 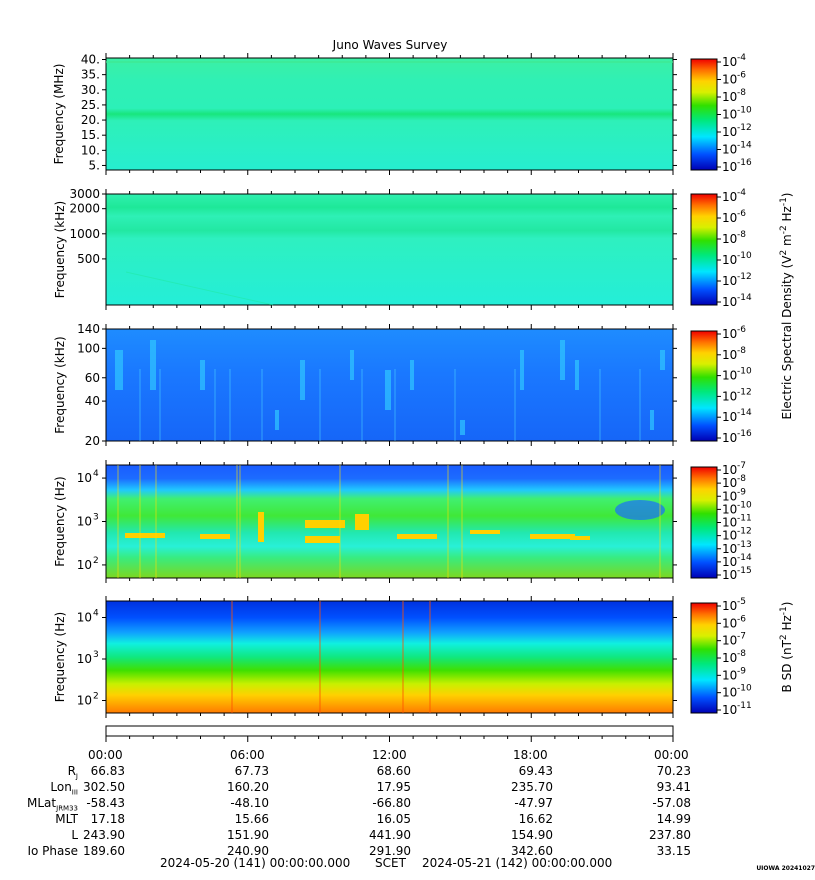 I want to click on colorbar-tick-exponent: -14, so click(x=744, y=413).